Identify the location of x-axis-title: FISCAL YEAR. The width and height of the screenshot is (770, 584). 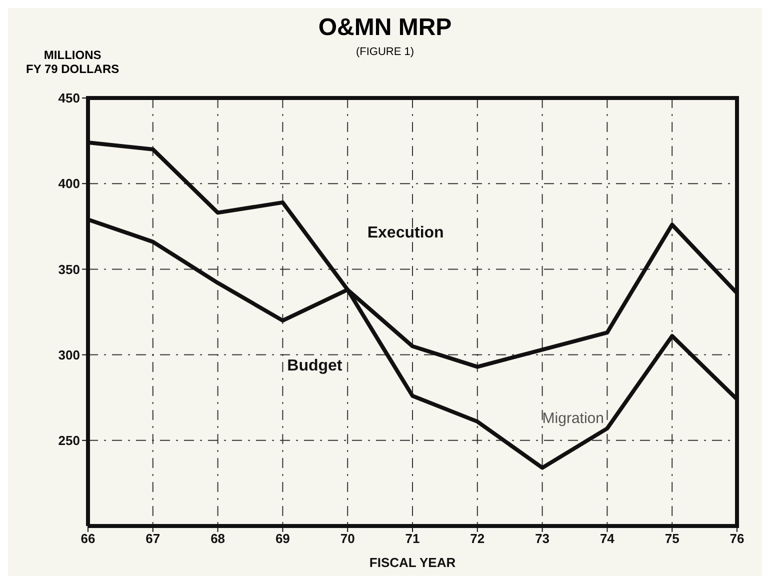
(412, 562).